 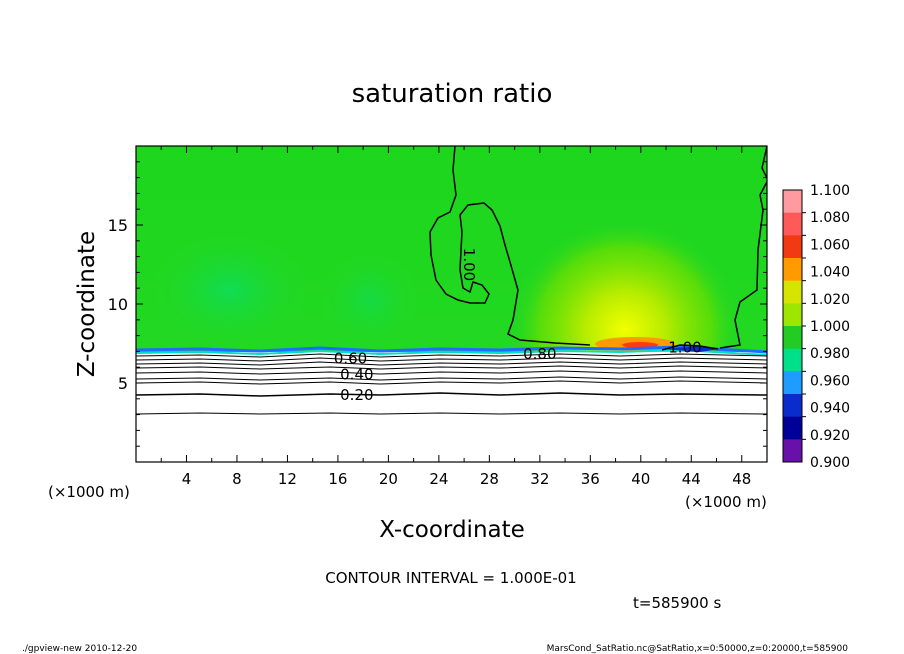 What do you see at coordinates (830, 327) in the screenshot?
I see `colorbar-label: 1.000` at bounding box center [830, 327].